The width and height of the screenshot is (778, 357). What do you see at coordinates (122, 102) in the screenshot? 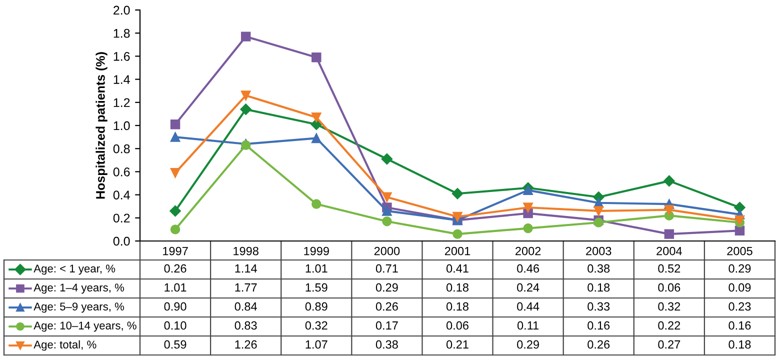
I see `y-tick-label: 1.2` at bounding box center [122, 102].